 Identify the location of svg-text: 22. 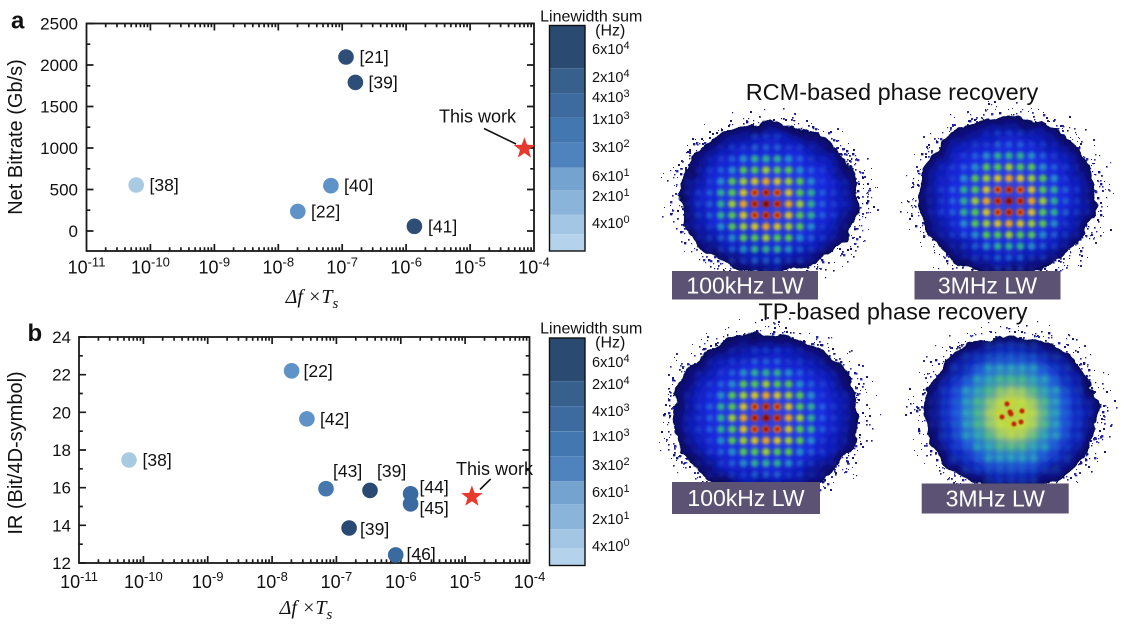
(61, 375).